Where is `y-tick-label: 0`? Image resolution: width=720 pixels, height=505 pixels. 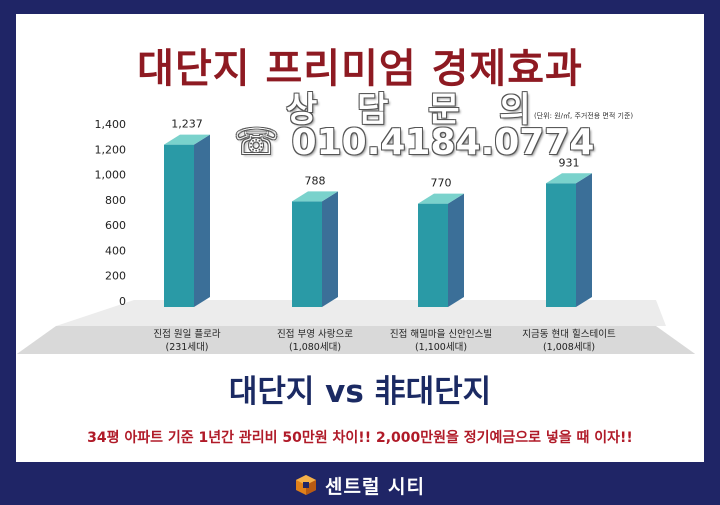
y-tick-label: 0 is located at coordinates (122, 301).